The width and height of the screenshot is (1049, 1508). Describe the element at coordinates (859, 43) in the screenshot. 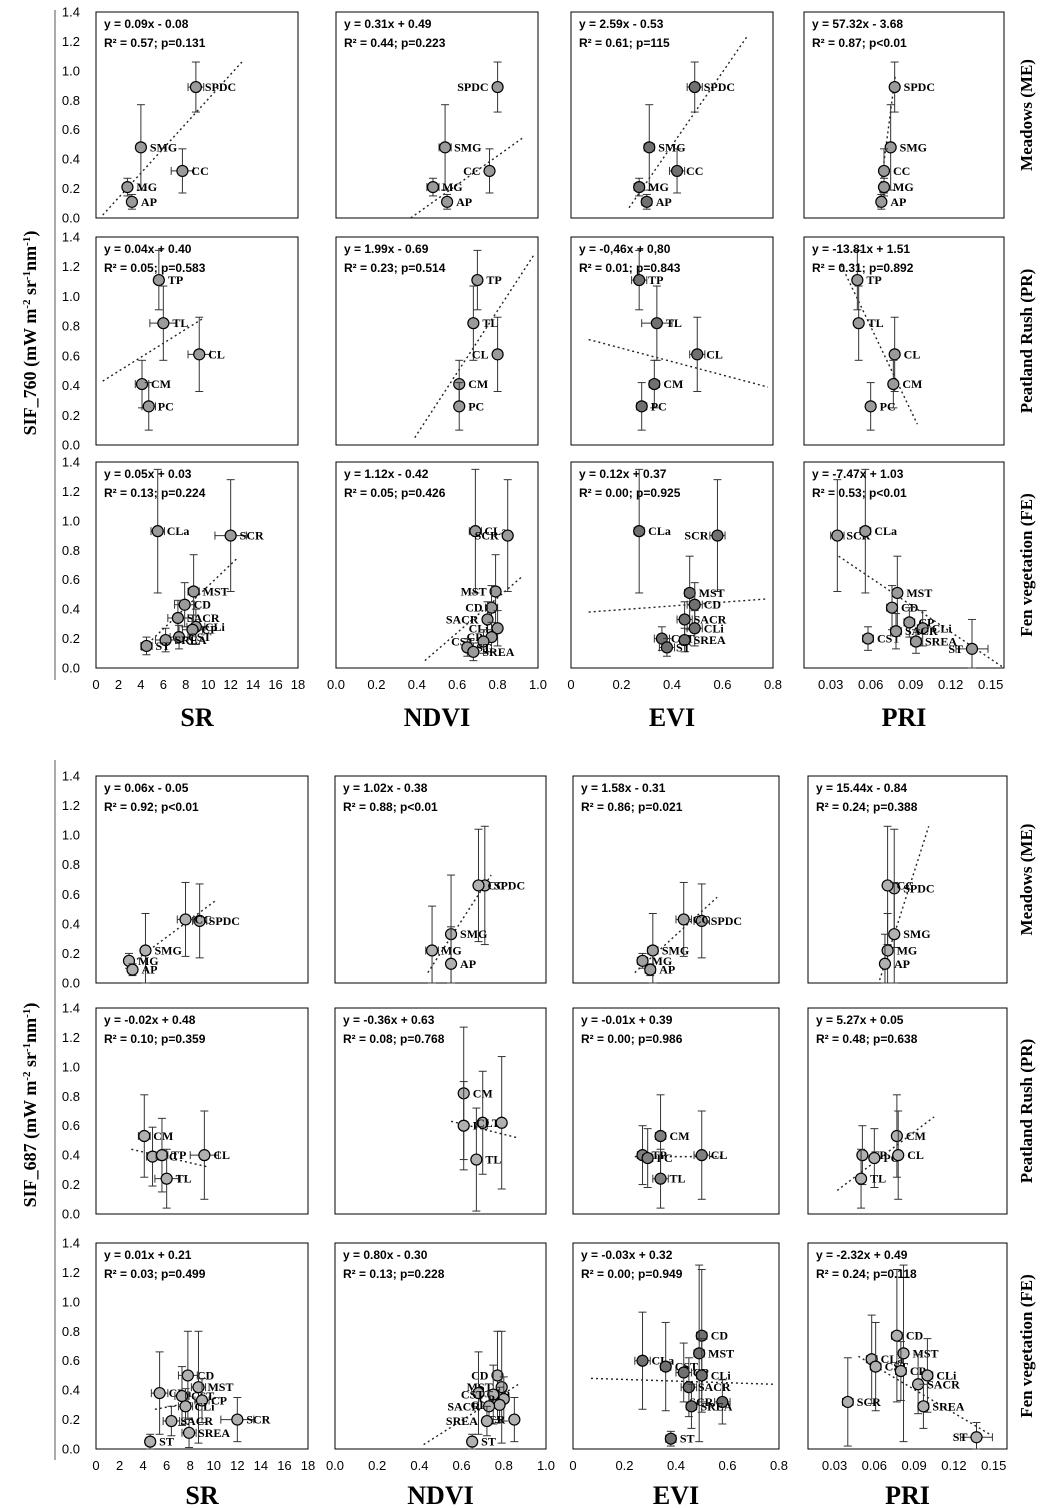

I see `regression-stats: R² = 0.87; p<0.01` at that location.